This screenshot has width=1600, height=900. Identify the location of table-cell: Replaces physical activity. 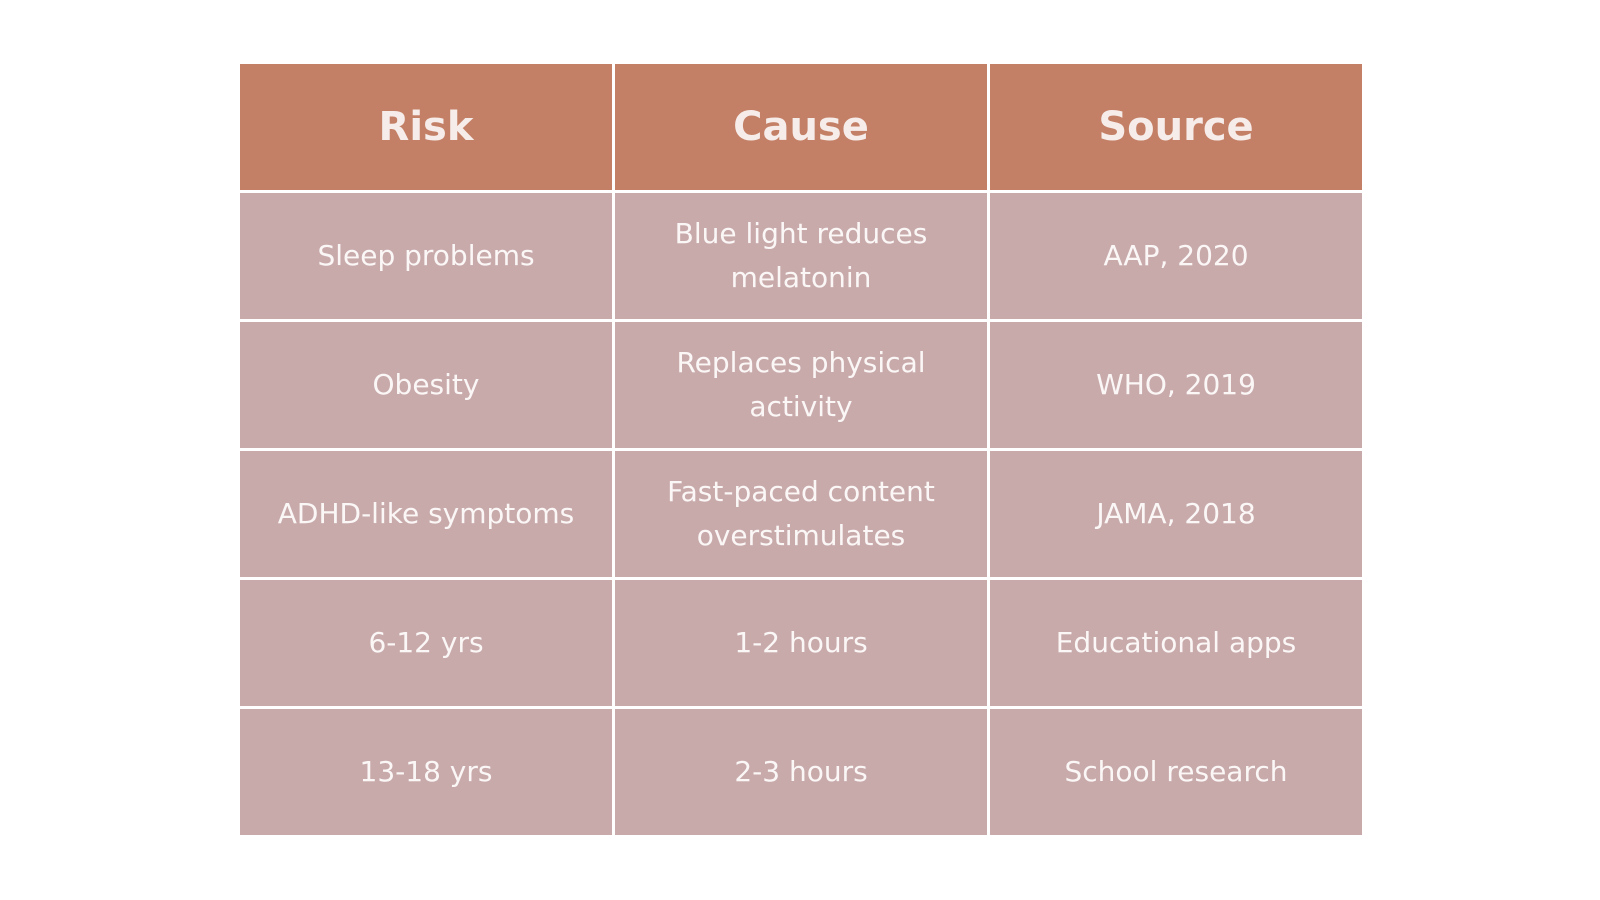
(801, 385).